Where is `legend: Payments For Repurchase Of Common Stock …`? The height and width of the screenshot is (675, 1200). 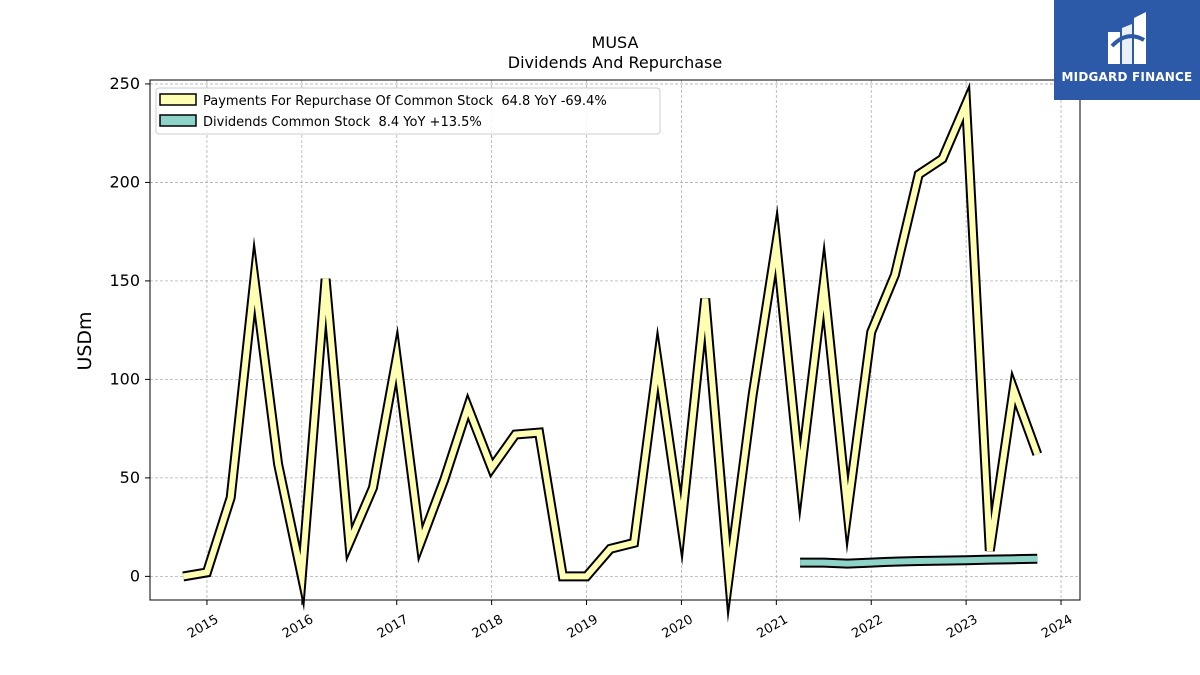
legend: Payments For Repurchase Of Common Stock … is located at coordinates (408, 111).